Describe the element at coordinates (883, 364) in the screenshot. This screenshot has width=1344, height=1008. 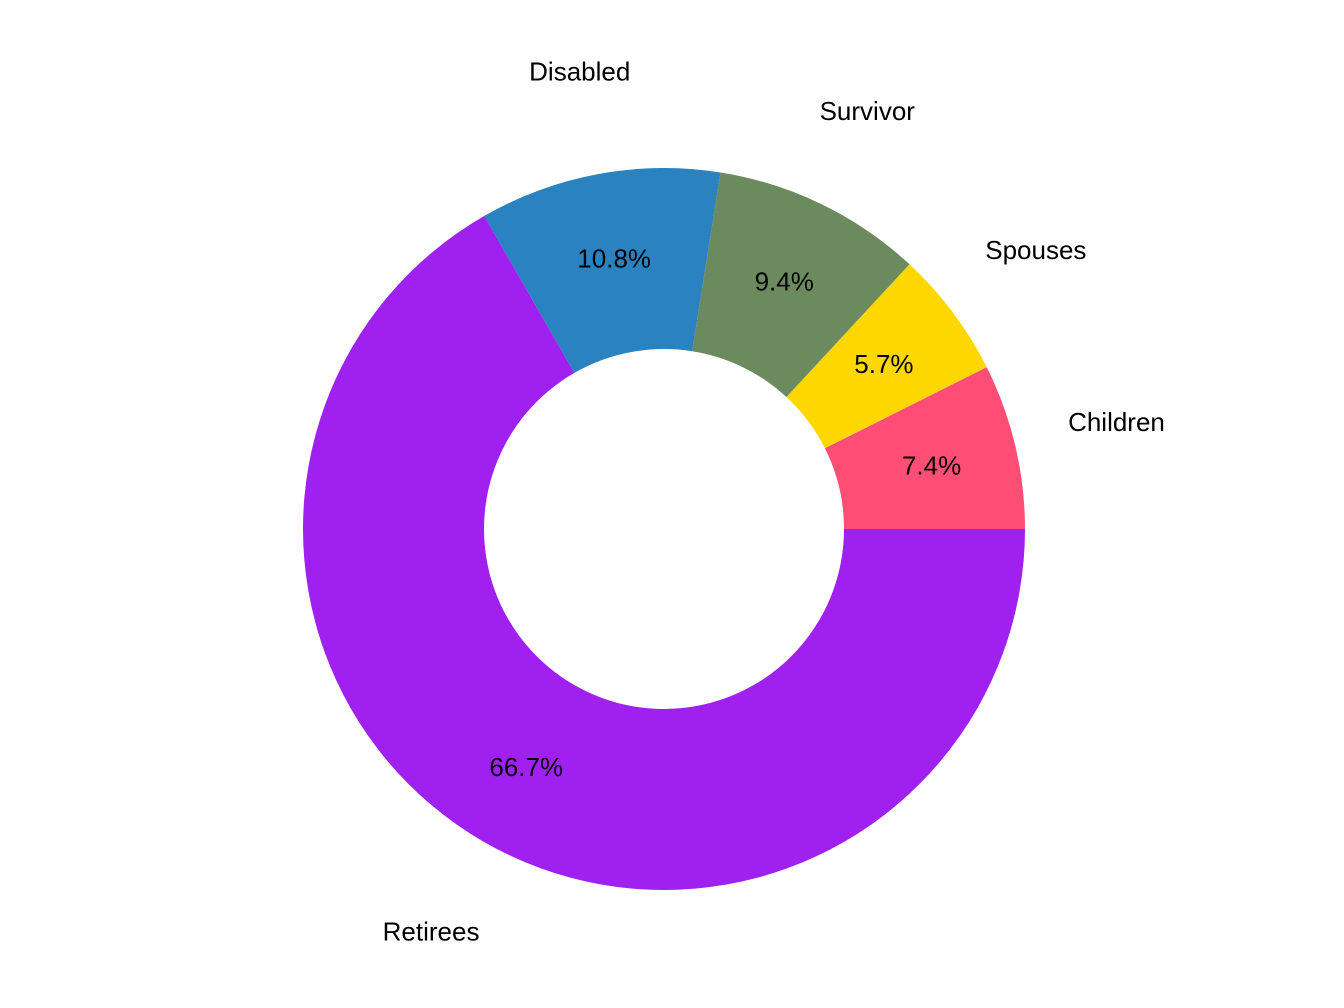
I see `percent-label-spouses: 5.7%` at that location.